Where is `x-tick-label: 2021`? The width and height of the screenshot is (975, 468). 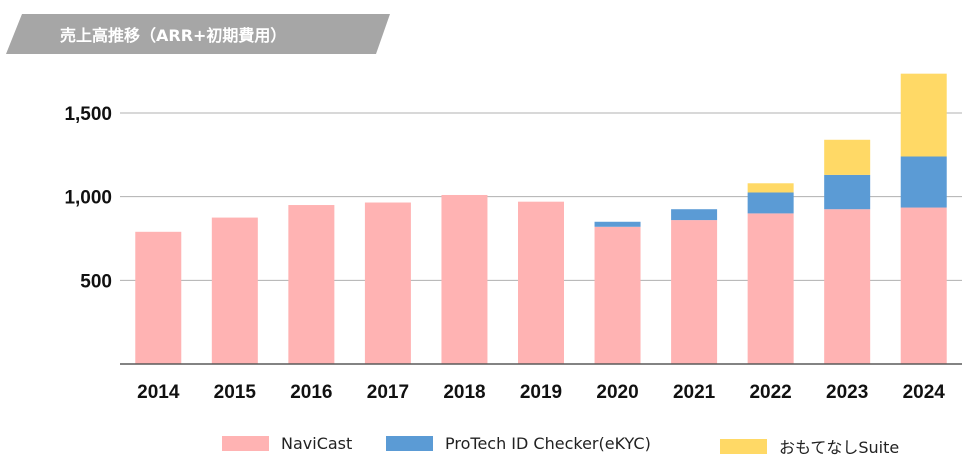 x-tick-label: 2021 is located at coordinates (694, 392).